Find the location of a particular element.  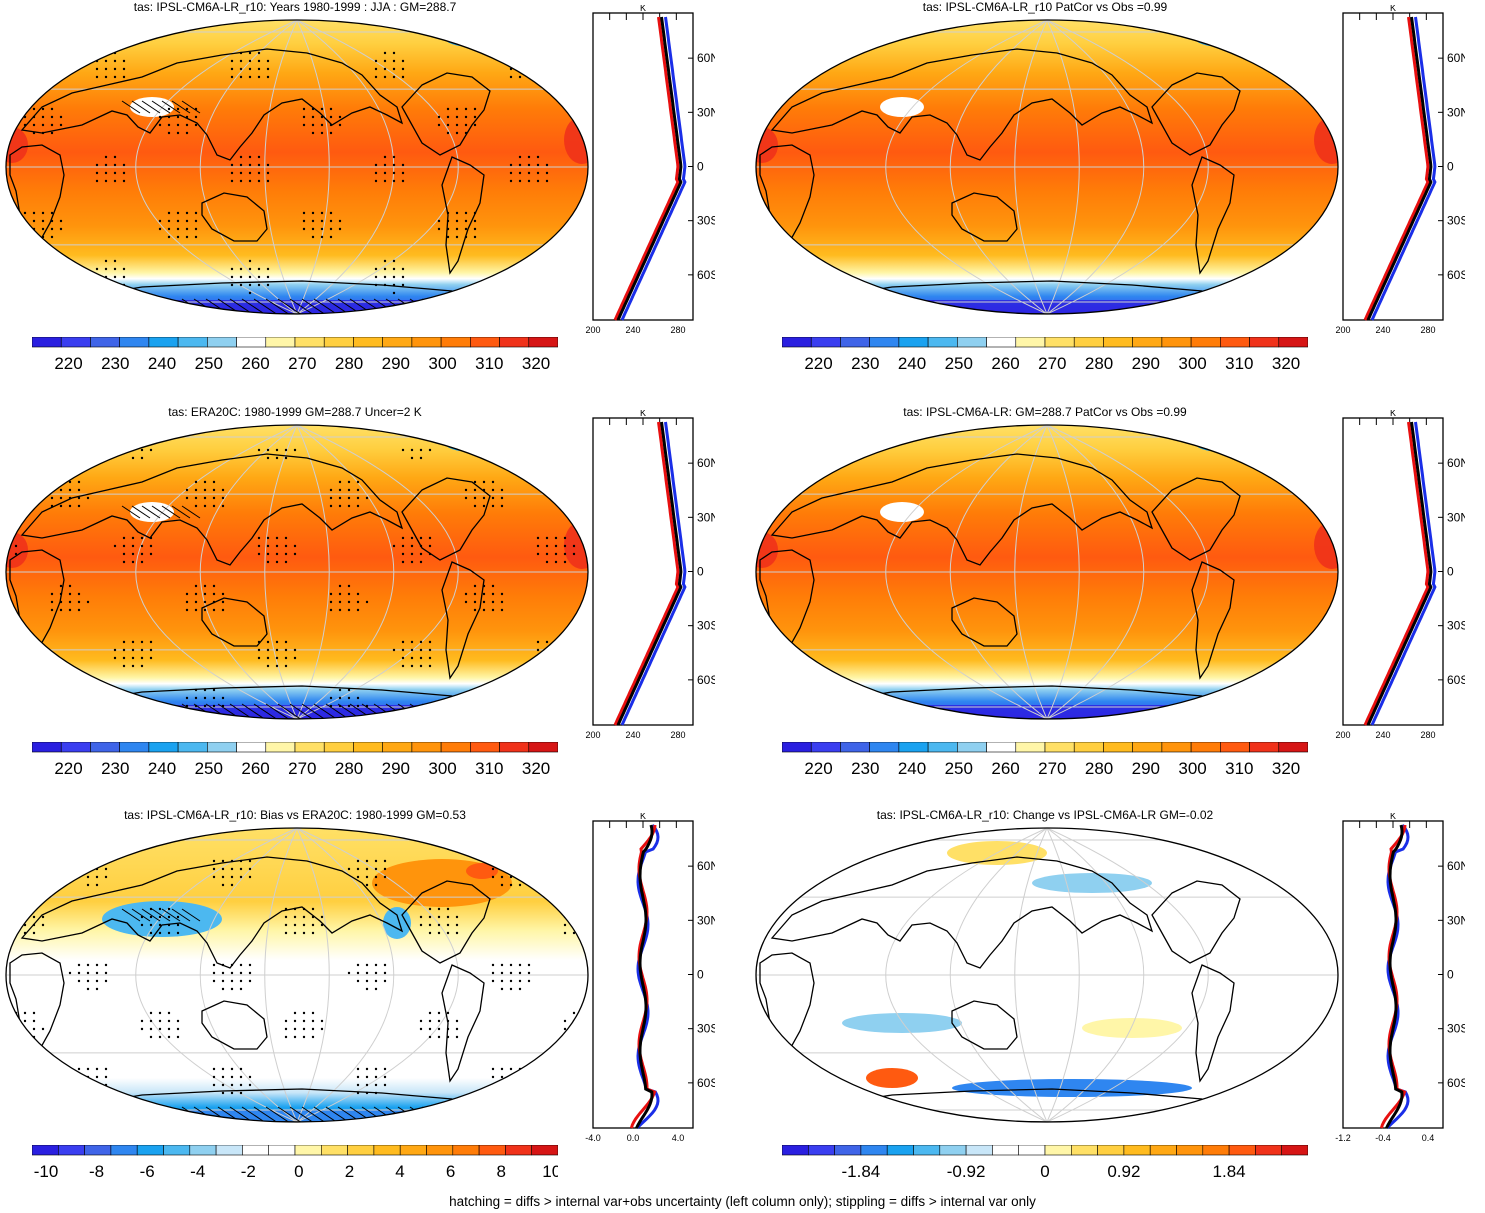

colorbar-label: 6 is located at coordinates (450, 1171).